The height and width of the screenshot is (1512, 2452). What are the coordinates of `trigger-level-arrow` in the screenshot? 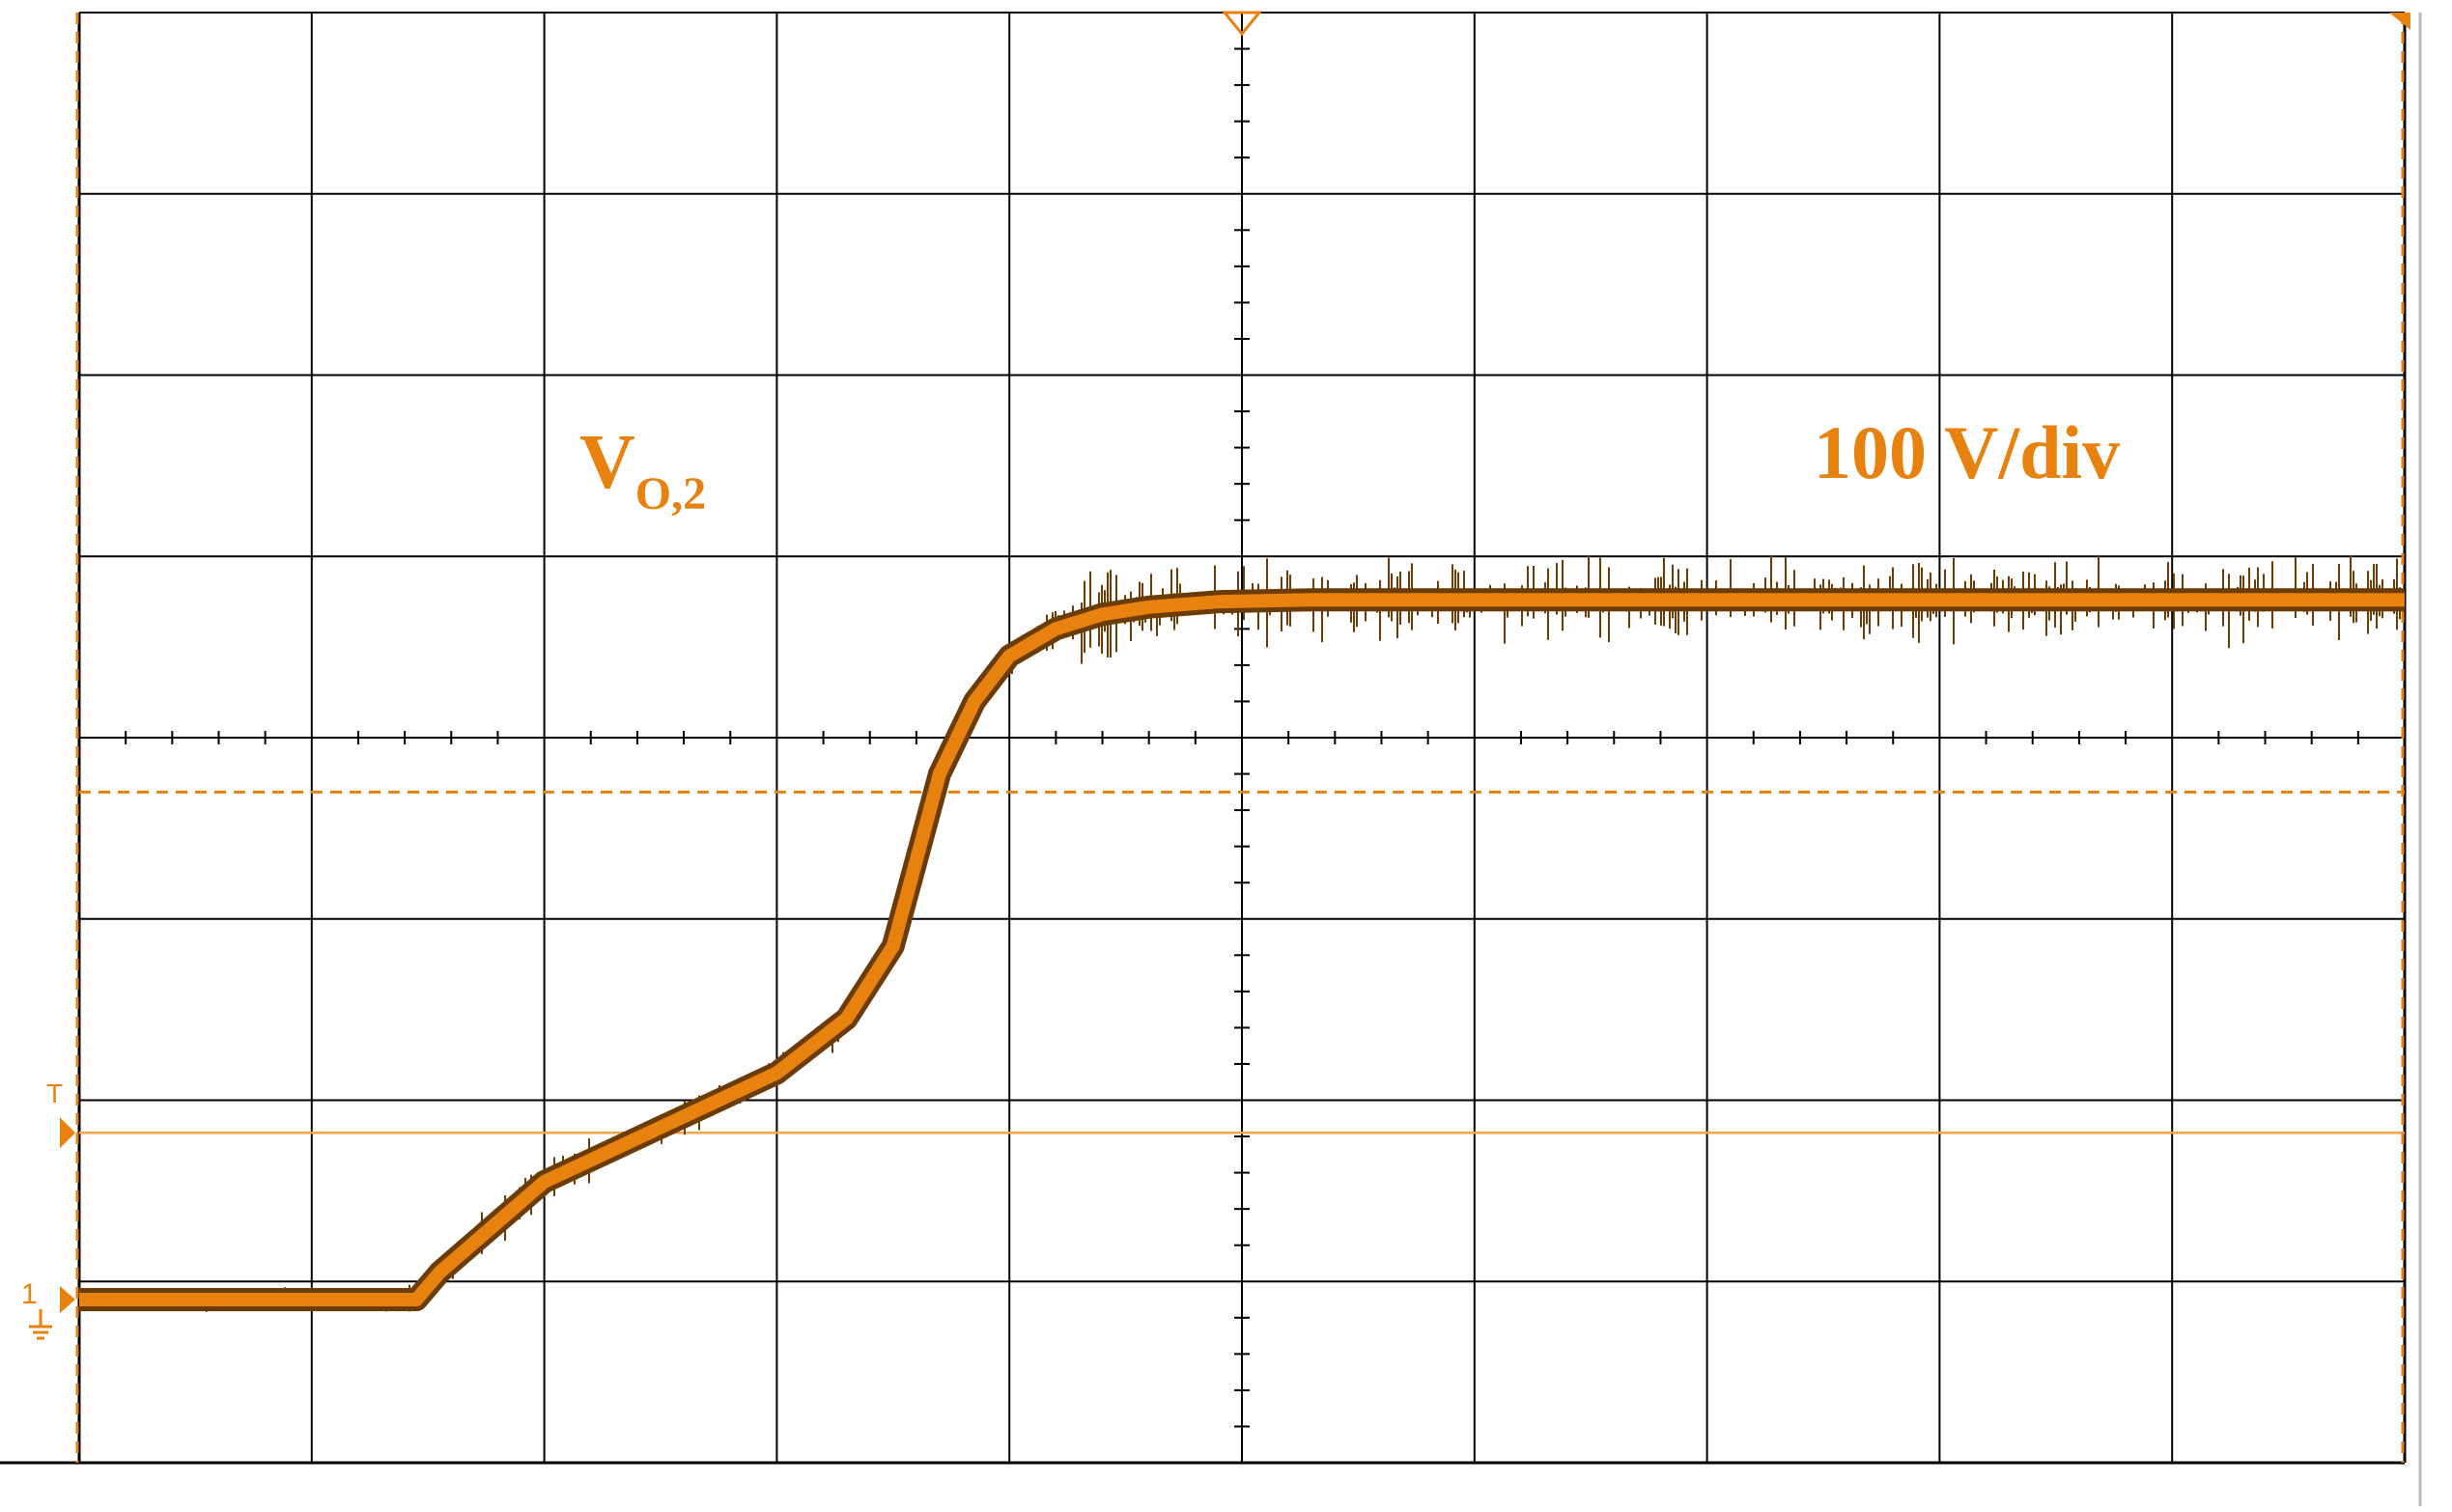 It's located at (68, 1133).